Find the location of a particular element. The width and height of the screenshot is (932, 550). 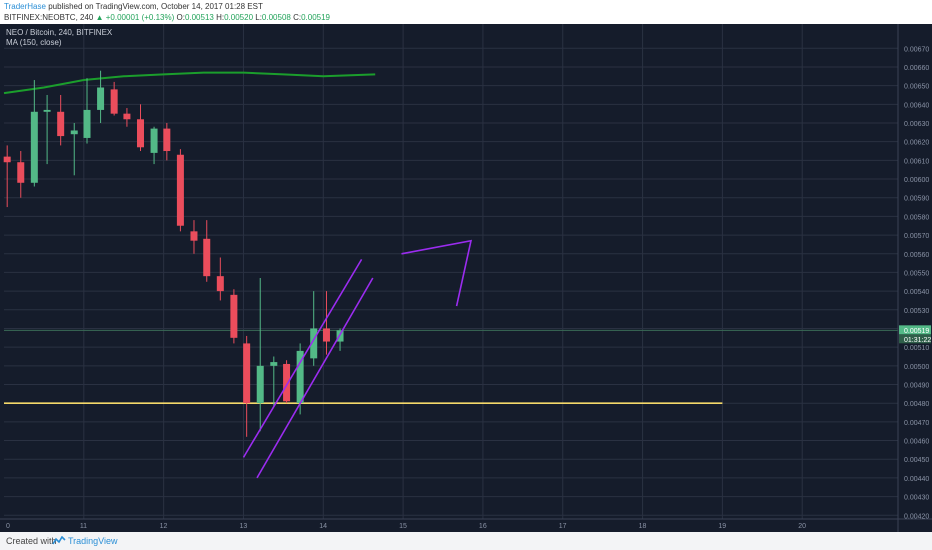

y-tick-label: 0.00570 is located at coordinates (916, 236).